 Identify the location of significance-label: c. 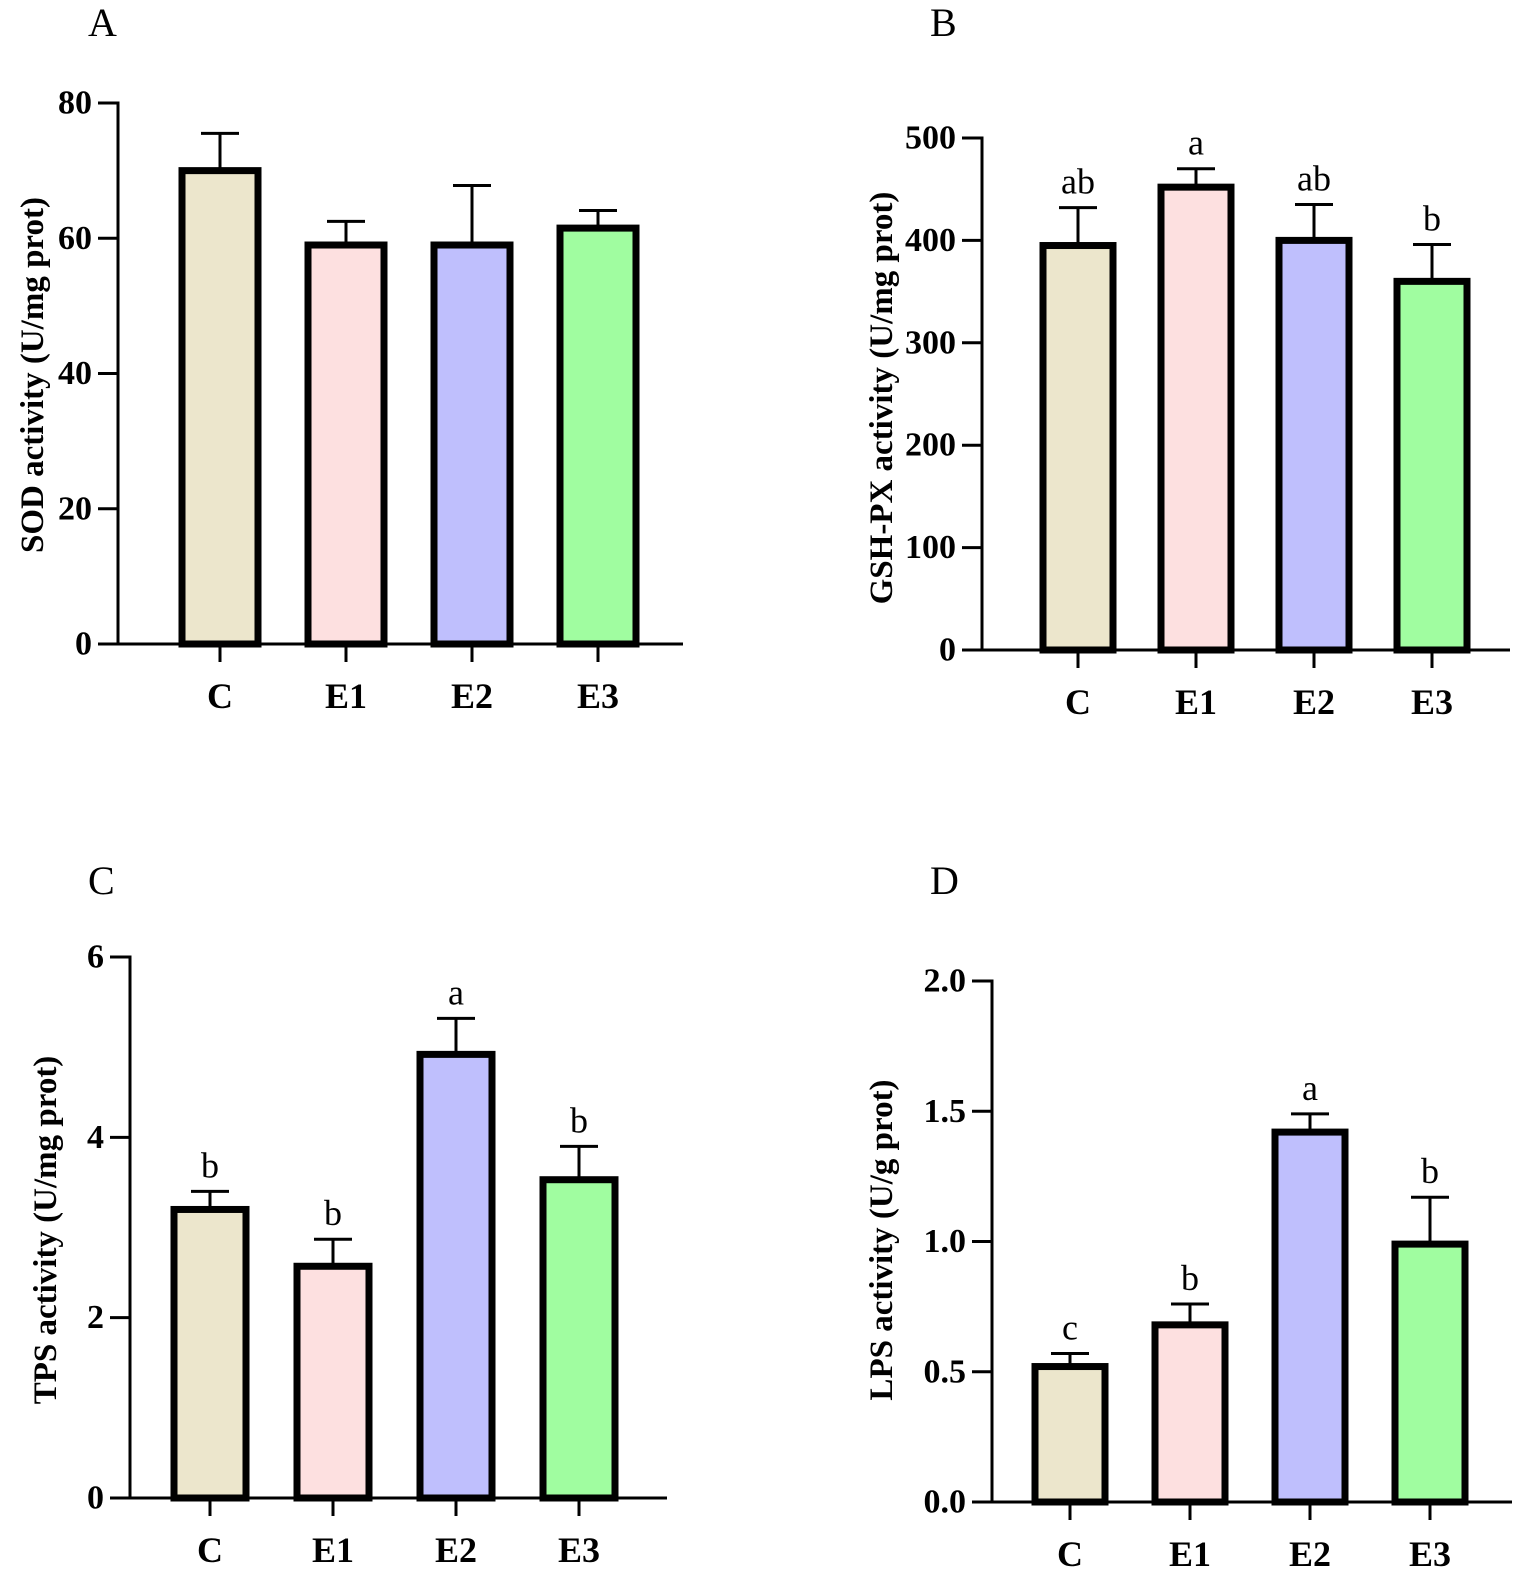
(1070, 1328).